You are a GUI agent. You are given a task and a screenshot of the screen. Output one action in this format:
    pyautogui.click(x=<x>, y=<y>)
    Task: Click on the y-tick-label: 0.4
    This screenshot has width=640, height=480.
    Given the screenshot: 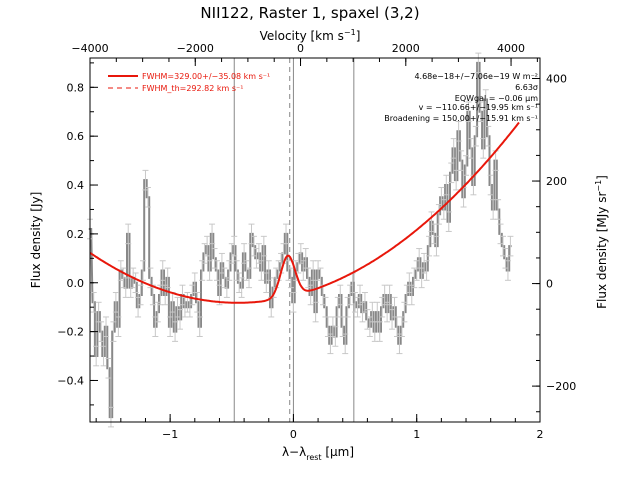 What is the action you would take?
    pyautogui.click(x=76, y=185)
    